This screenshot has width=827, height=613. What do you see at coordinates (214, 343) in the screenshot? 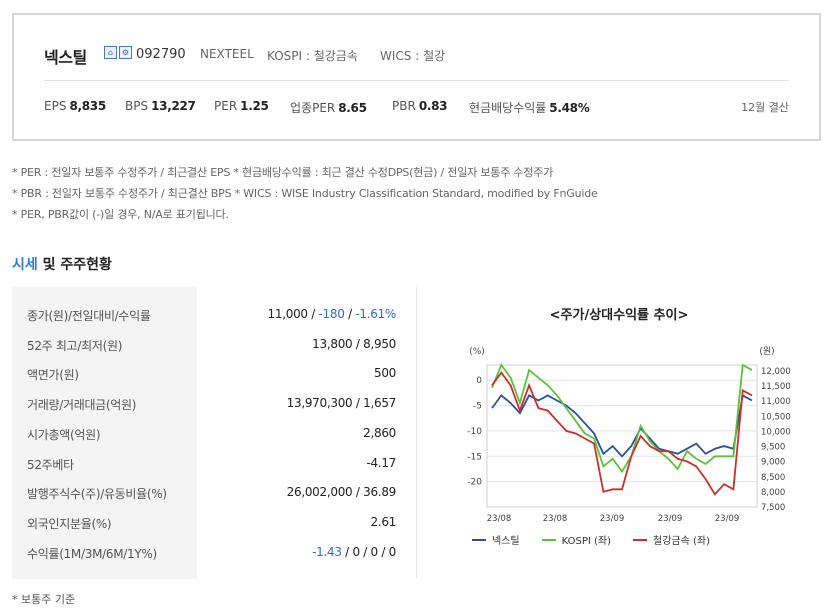
I see `table-row: 52주 최고/최저(원) 13,800 / 8,950` at bounding box center [214, 343].